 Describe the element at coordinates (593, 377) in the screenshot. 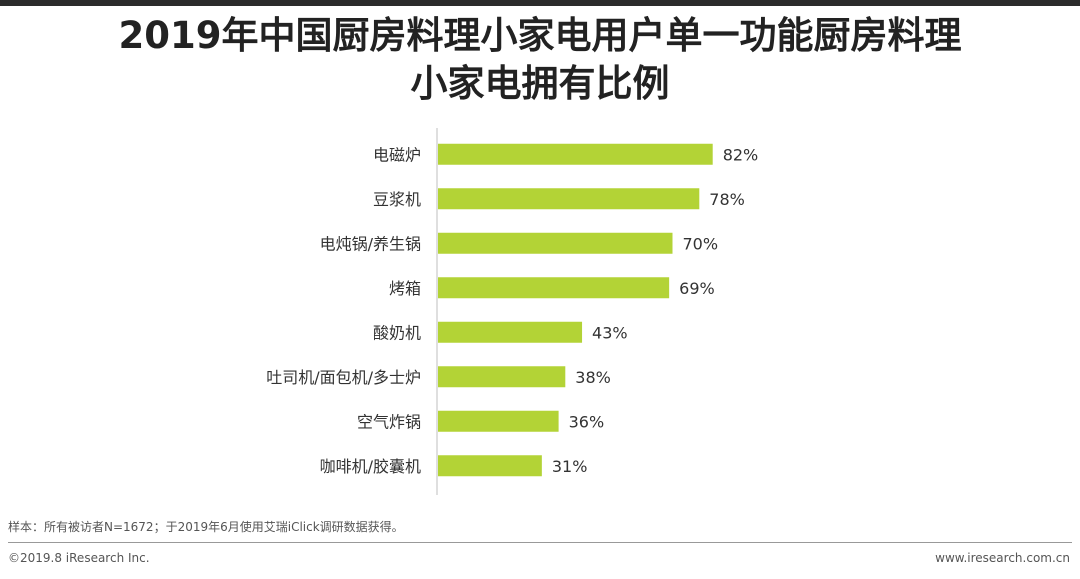

I see `bar-value-label: 38%` at that location.